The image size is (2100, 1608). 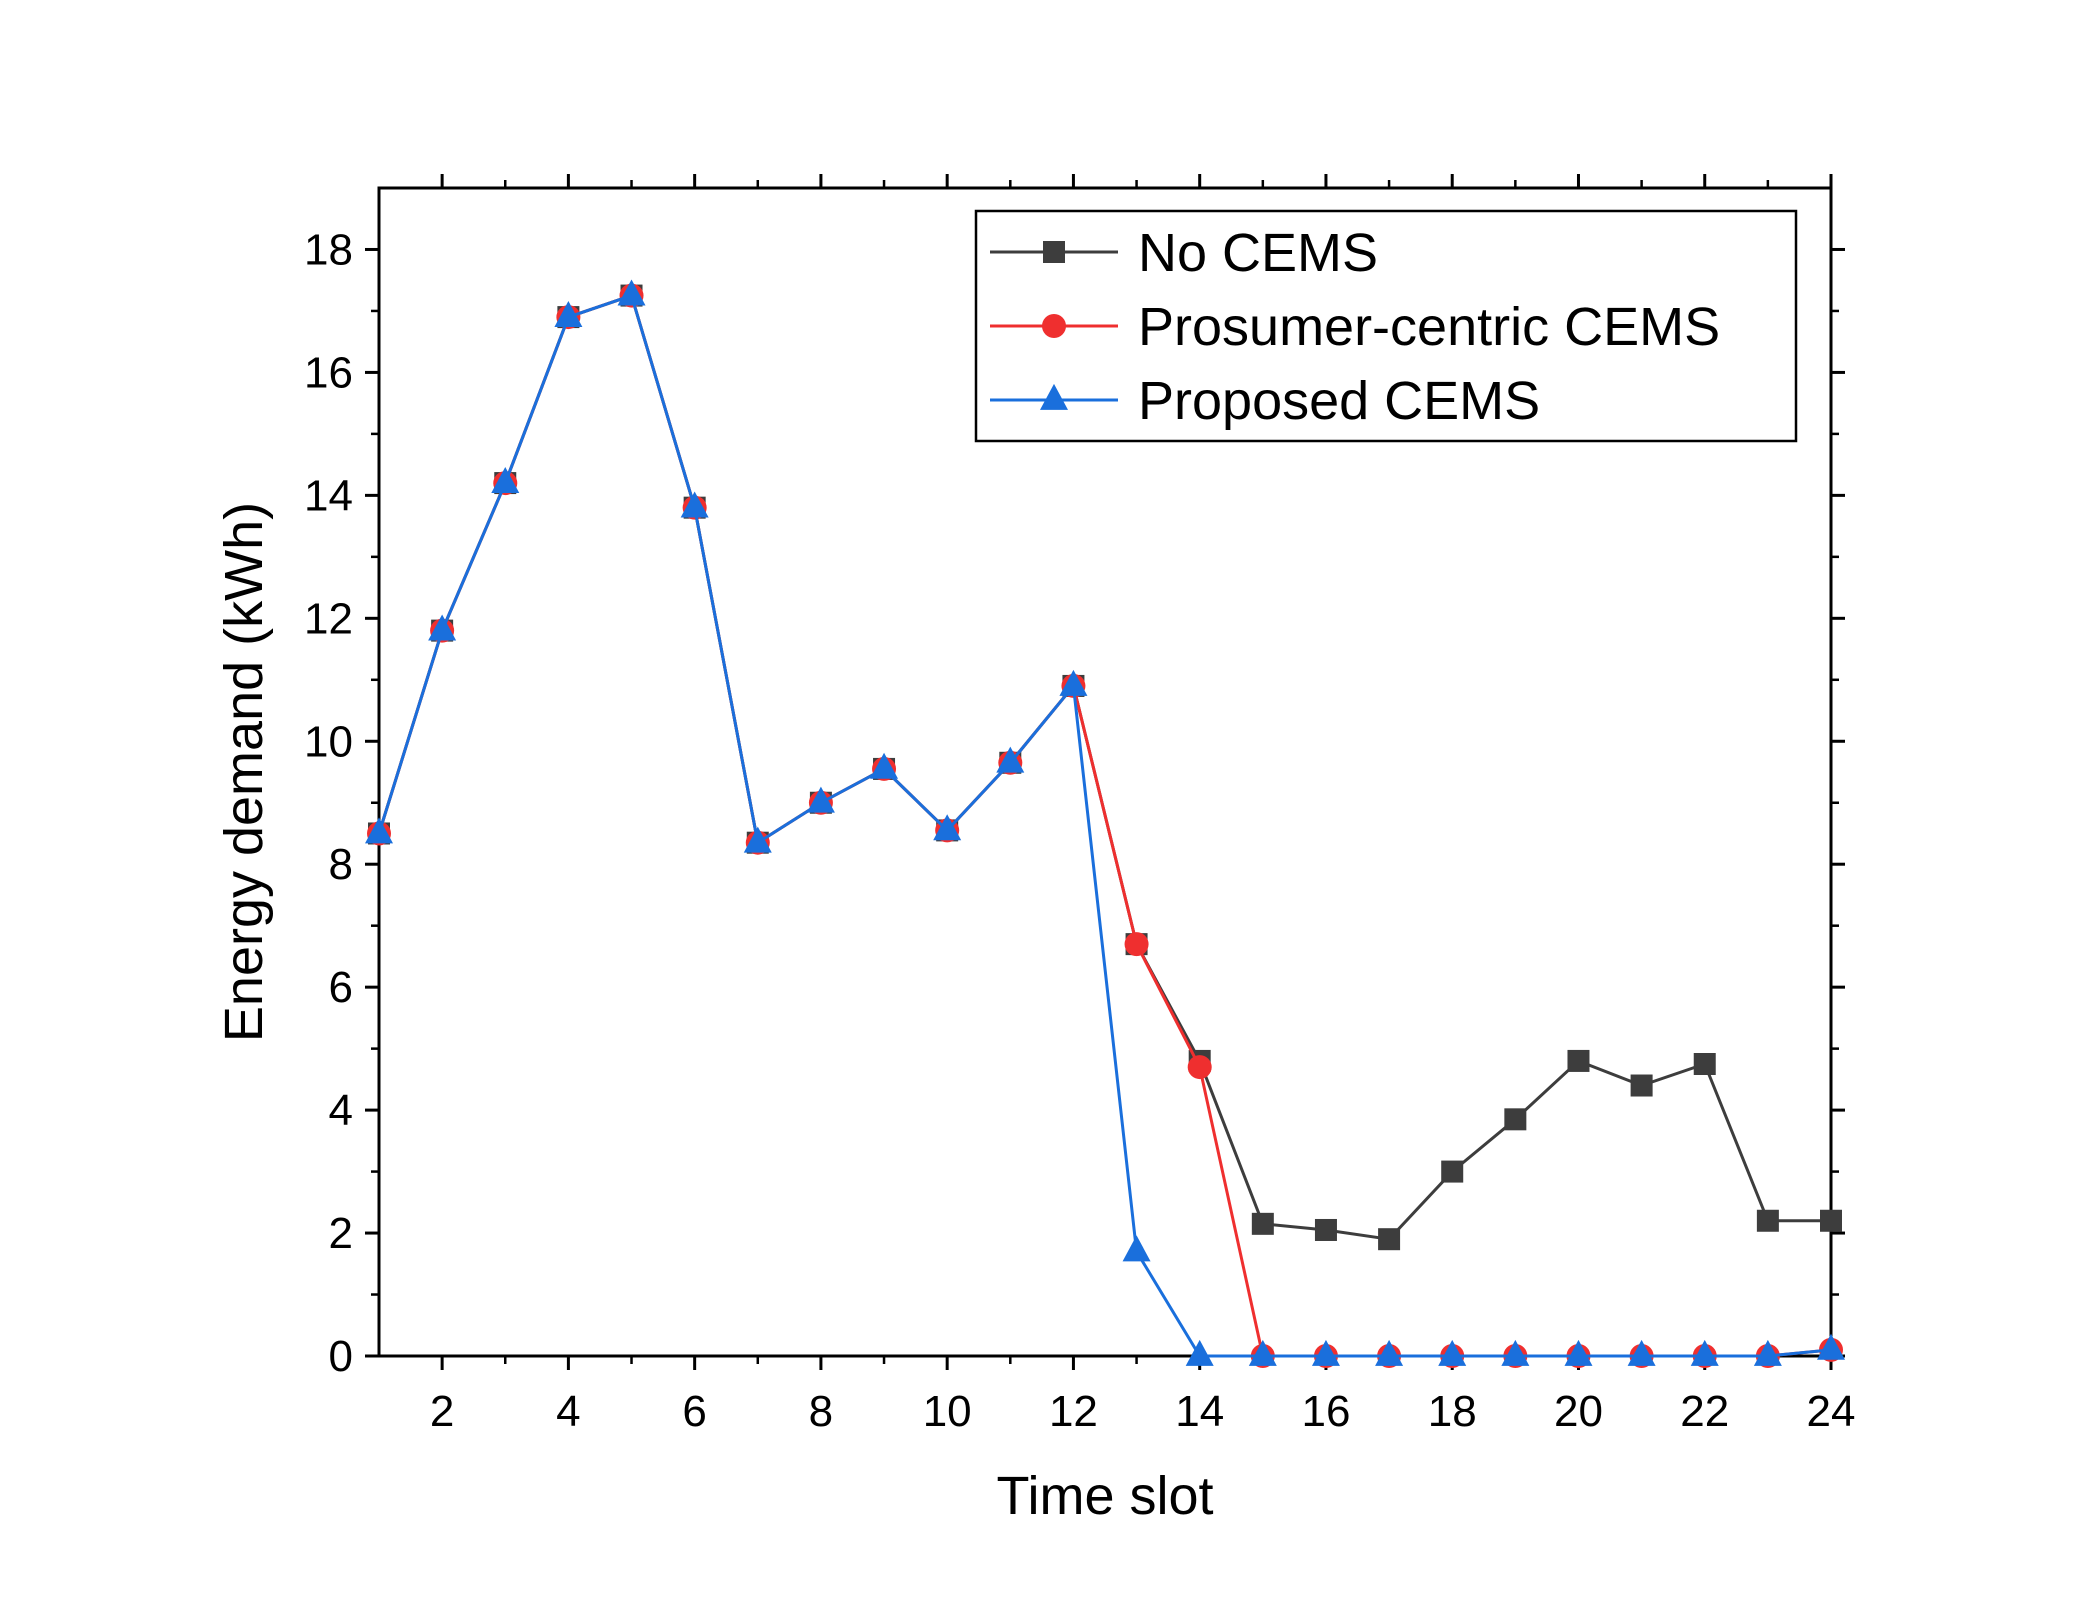 I want to click on y-tick-label: 4, so click(x=341, y=1110).